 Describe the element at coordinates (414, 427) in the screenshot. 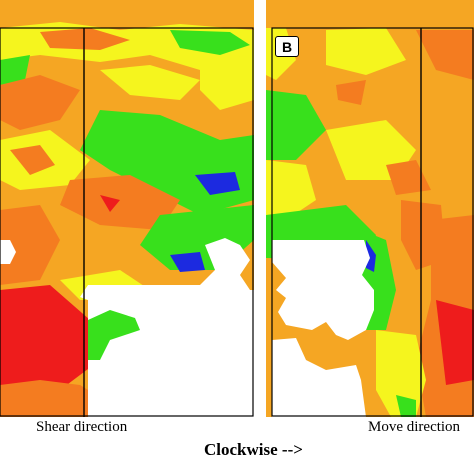

I see `move-direction-label: Move direction` at that location.